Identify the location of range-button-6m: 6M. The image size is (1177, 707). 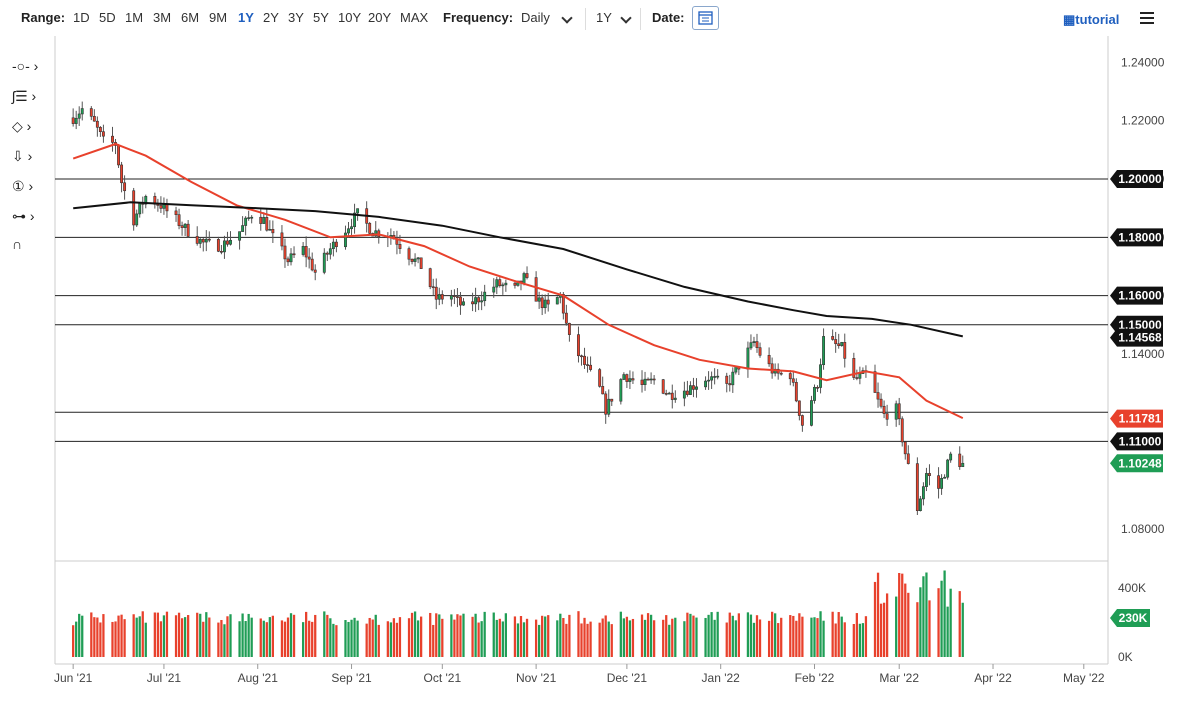
(190, 17).